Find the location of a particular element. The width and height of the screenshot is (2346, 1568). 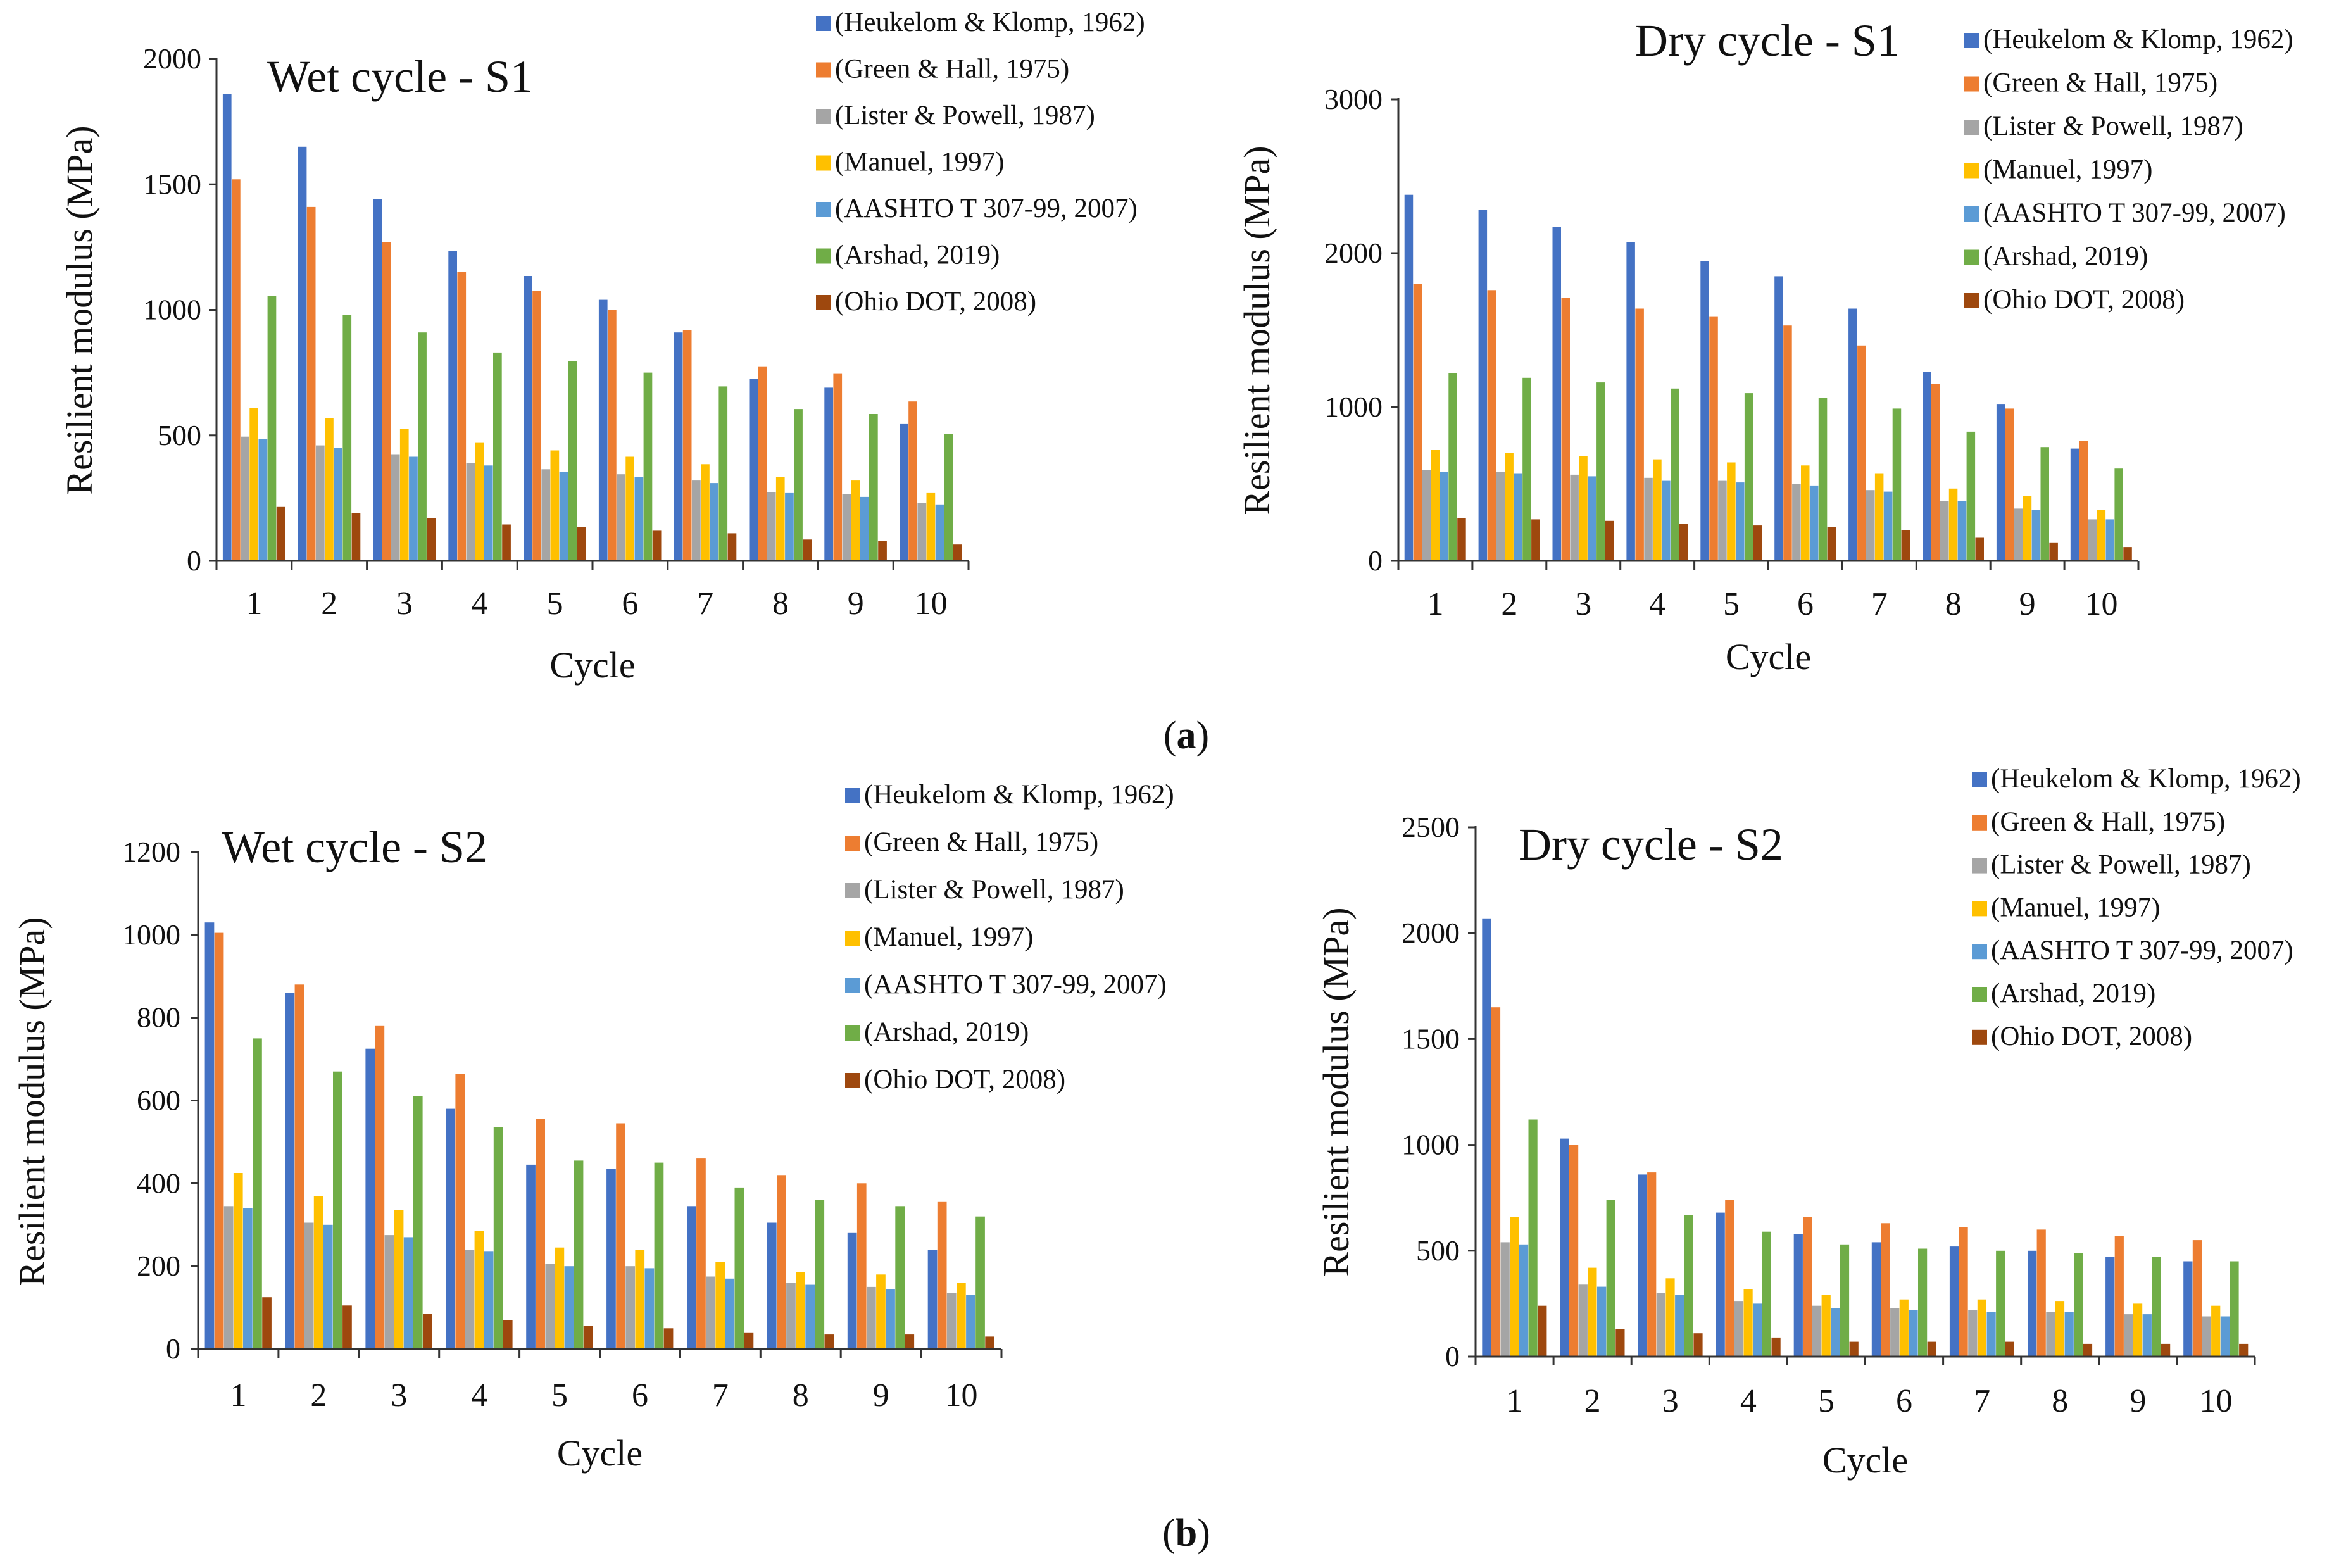

bar-dry-s1-s5-c6 is located at coordinates (1814, 523).